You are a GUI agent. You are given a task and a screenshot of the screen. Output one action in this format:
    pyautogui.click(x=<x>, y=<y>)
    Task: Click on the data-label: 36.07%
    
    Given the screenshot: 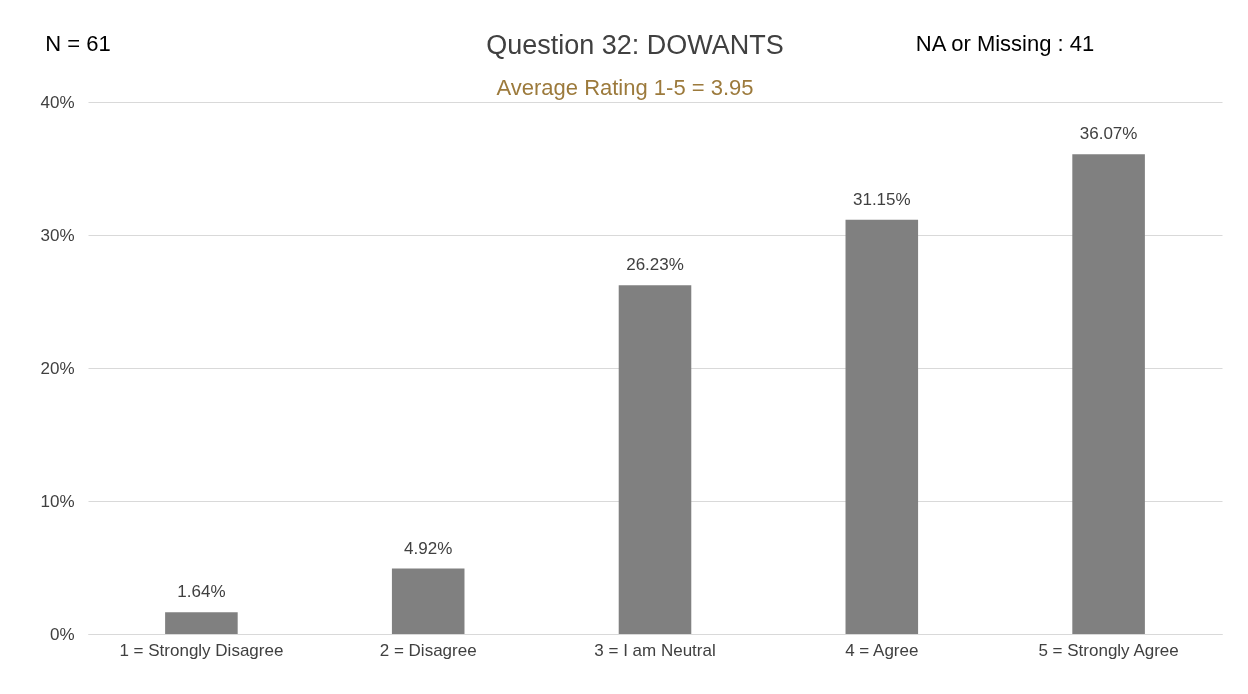 What is the action you would take?
    pyautogui.click(x=1108, y=134)
    